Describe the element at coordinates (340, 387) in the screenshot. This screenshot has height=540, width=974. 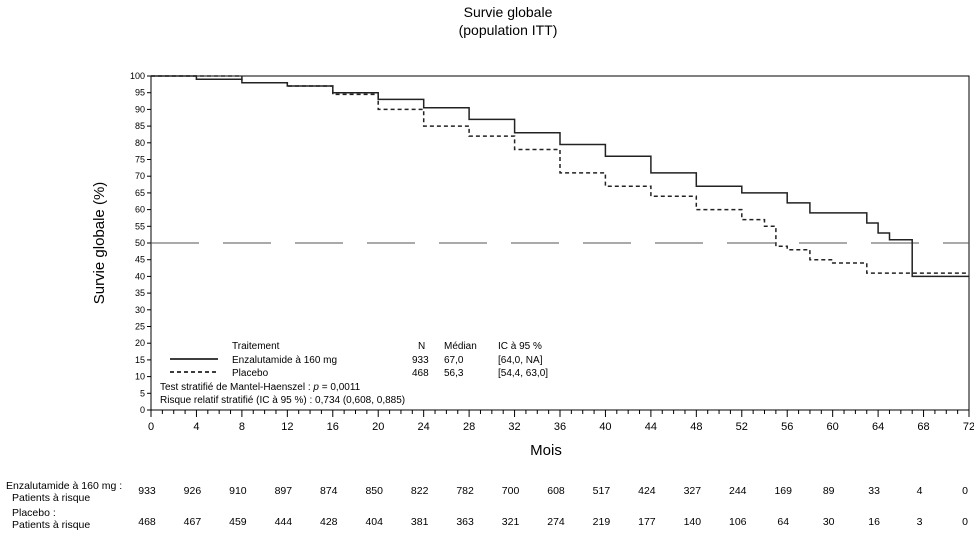
I see `legend-test-value: = 0,0011` at that location.